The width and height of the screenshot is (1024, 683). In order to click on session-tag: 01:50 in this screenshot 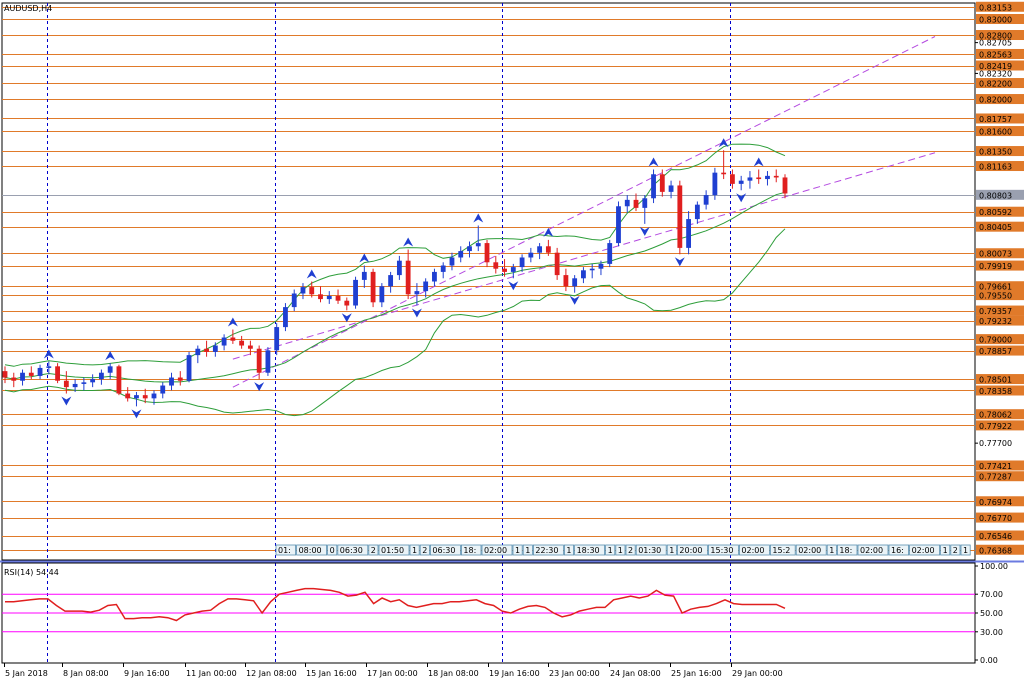, I will do `click(392, 550)`.